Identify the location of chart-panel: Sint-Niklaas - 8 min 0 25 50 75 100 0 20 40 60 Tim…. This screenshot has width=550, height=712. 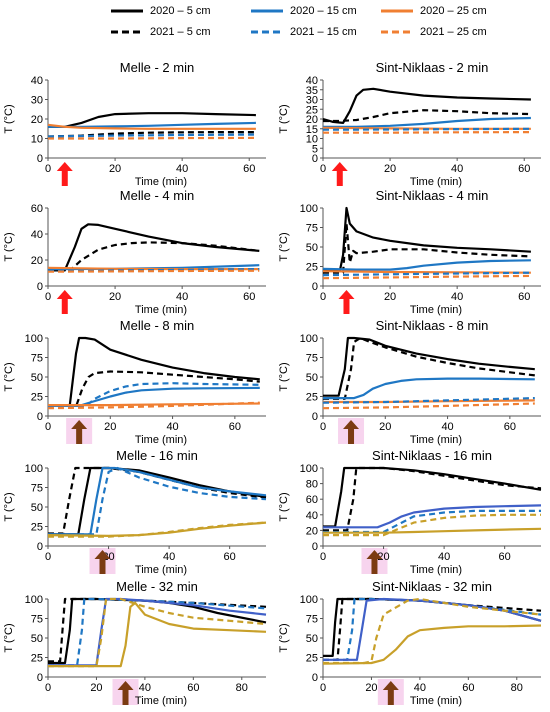
(411, 381).